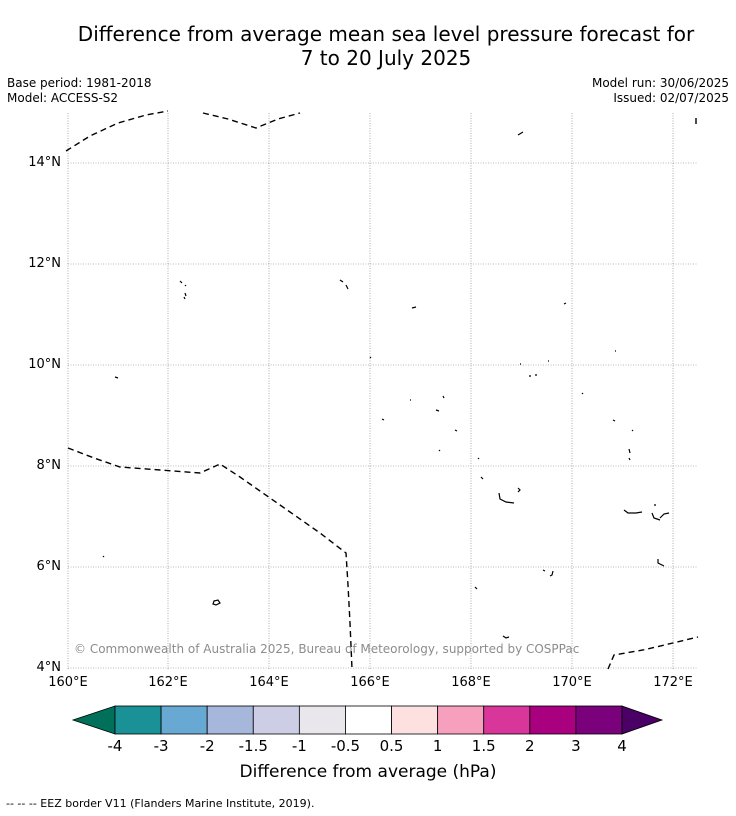 The height and width of the screenshot is (816, 736). What do you see at coordinates (576, 746) in the screenshot?
I see `colorbar-tick-label: 3` at bounding box center [576, 746].